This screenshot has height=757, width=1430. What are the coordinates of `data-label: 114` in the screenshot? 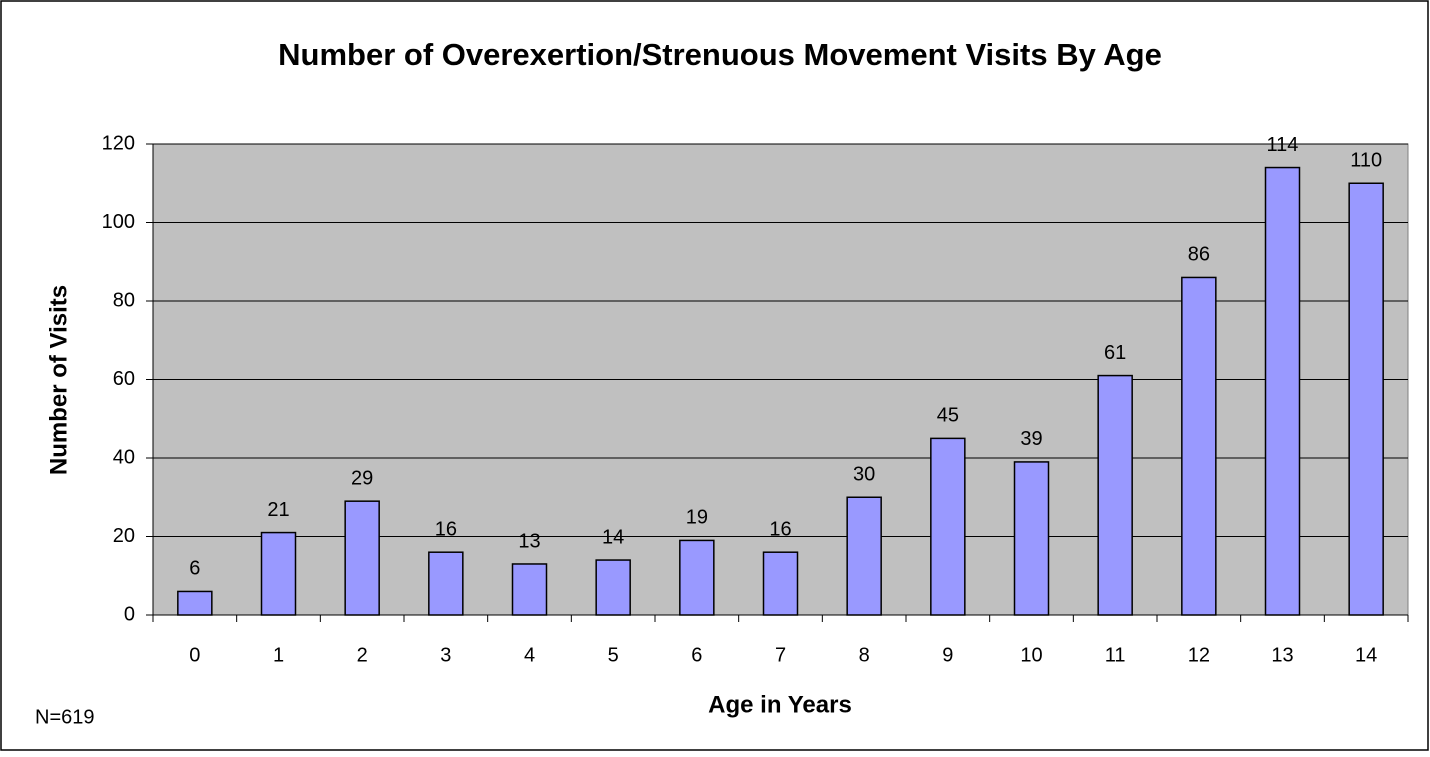 It's located at (1283, 145).